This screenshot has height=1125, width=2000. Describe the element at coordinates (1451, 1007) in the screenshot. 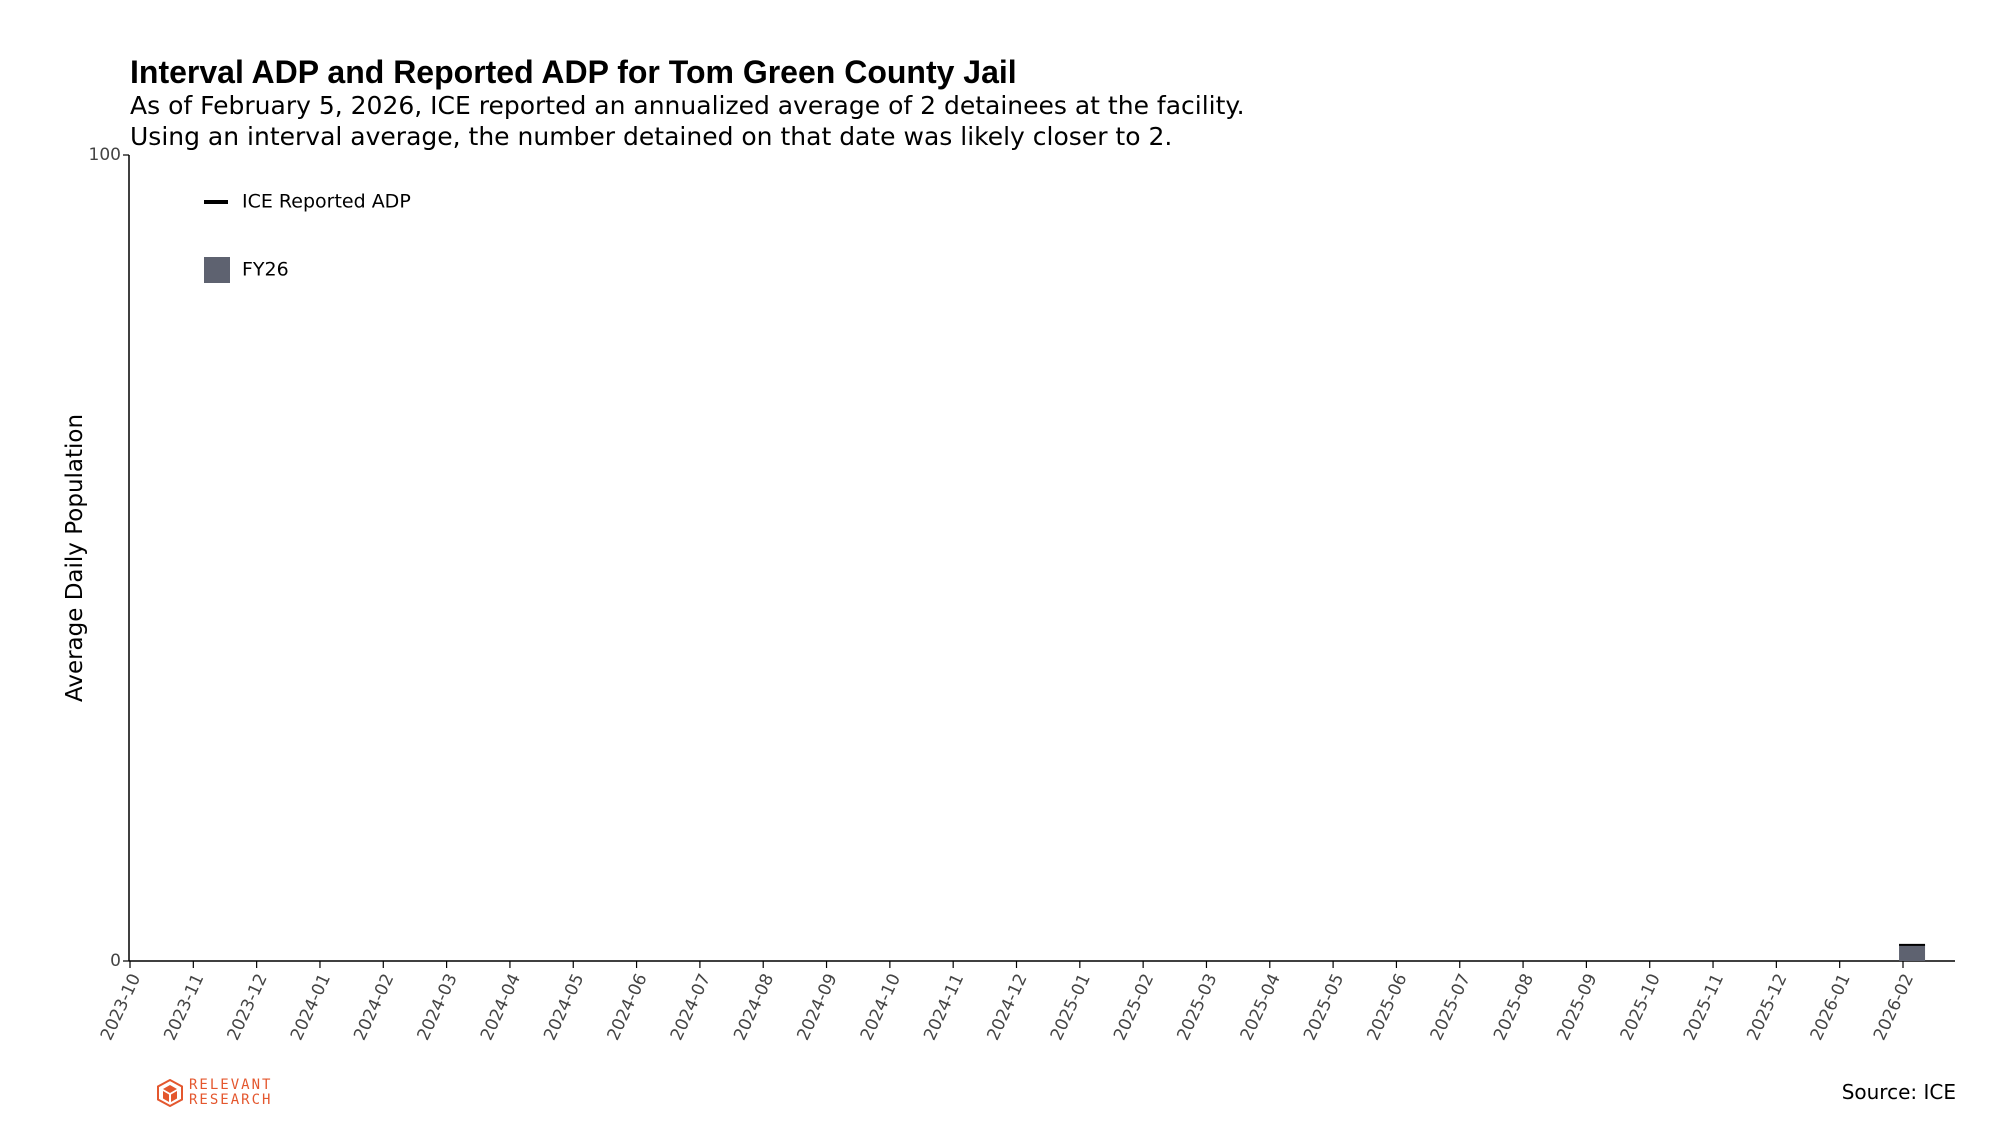

I see `x-tick-label: 2025-07` at that location.